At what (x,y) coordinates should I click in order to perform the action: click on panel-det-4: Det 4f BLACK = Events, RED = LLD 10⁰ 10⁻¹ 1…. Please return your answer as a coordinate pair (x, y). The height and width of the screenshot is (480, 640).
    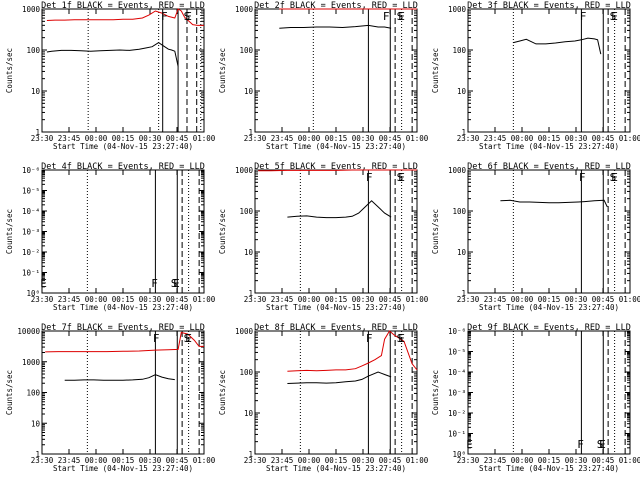
    Looking at the image, I should click on (110, 237).